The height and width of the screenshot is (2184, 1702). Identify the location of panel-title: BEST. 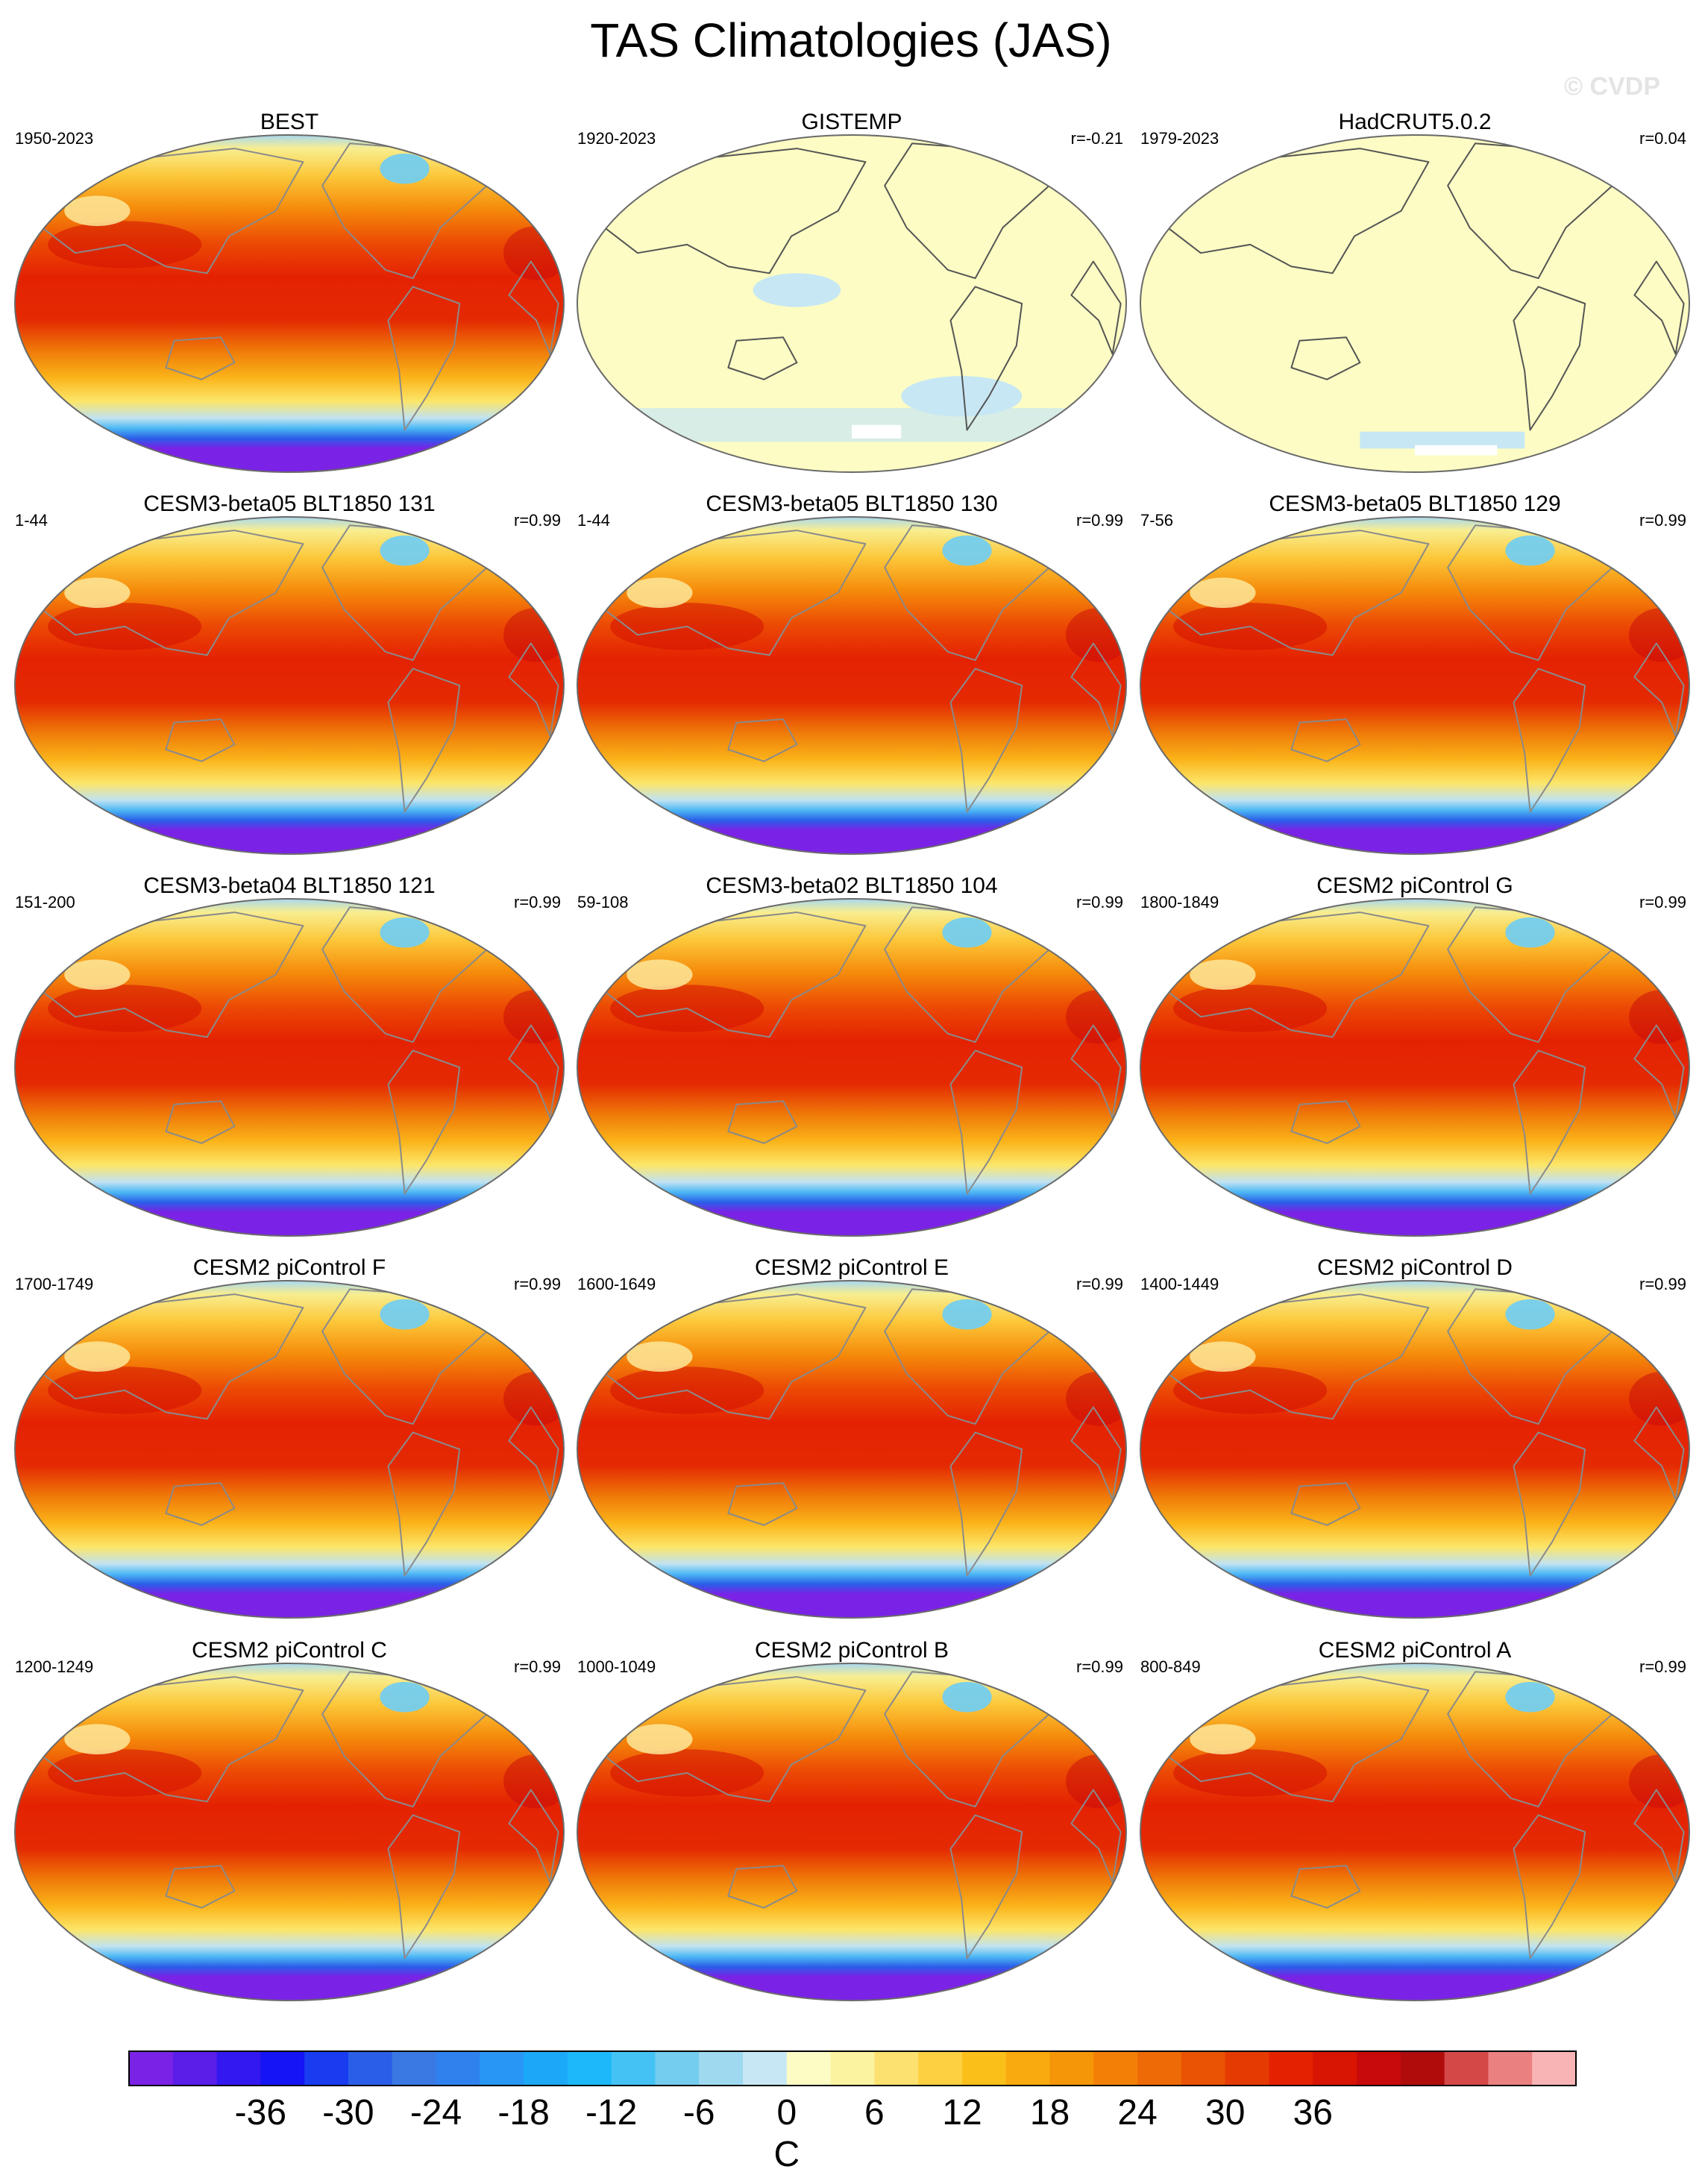
(289, 122).